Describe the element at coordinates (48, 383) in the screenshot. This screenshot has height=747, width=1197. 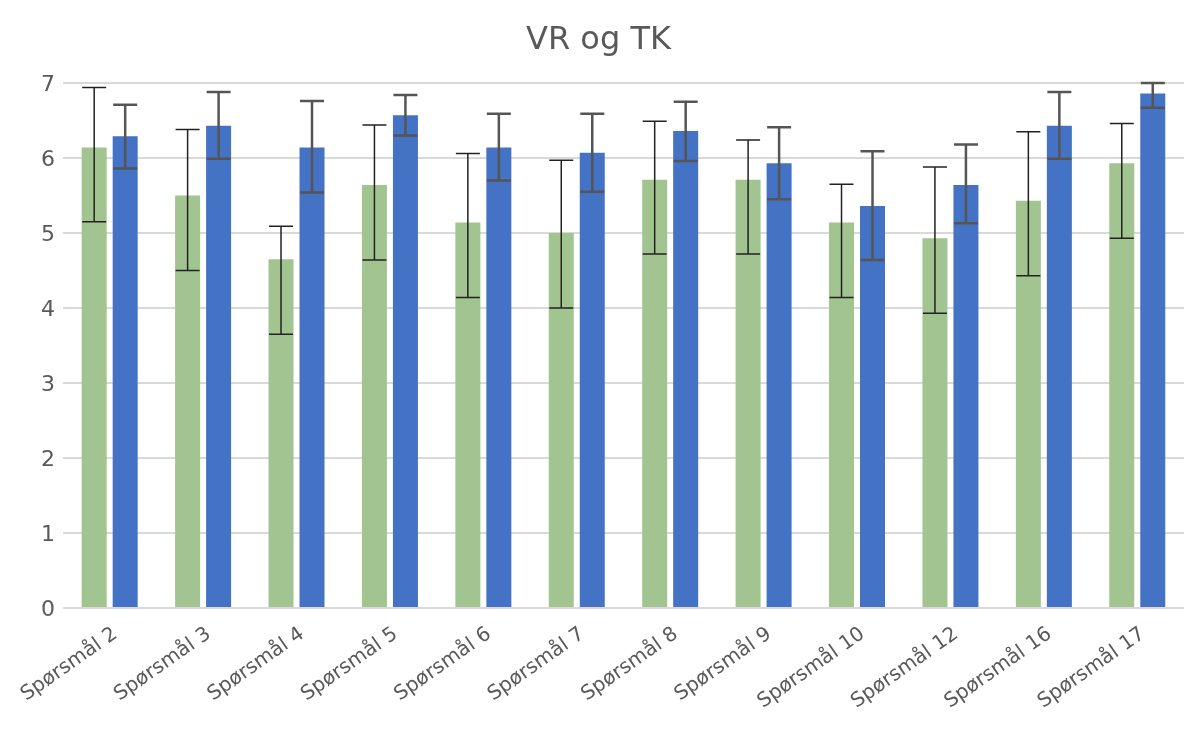
I see `y-tick-label: 3` at that location.